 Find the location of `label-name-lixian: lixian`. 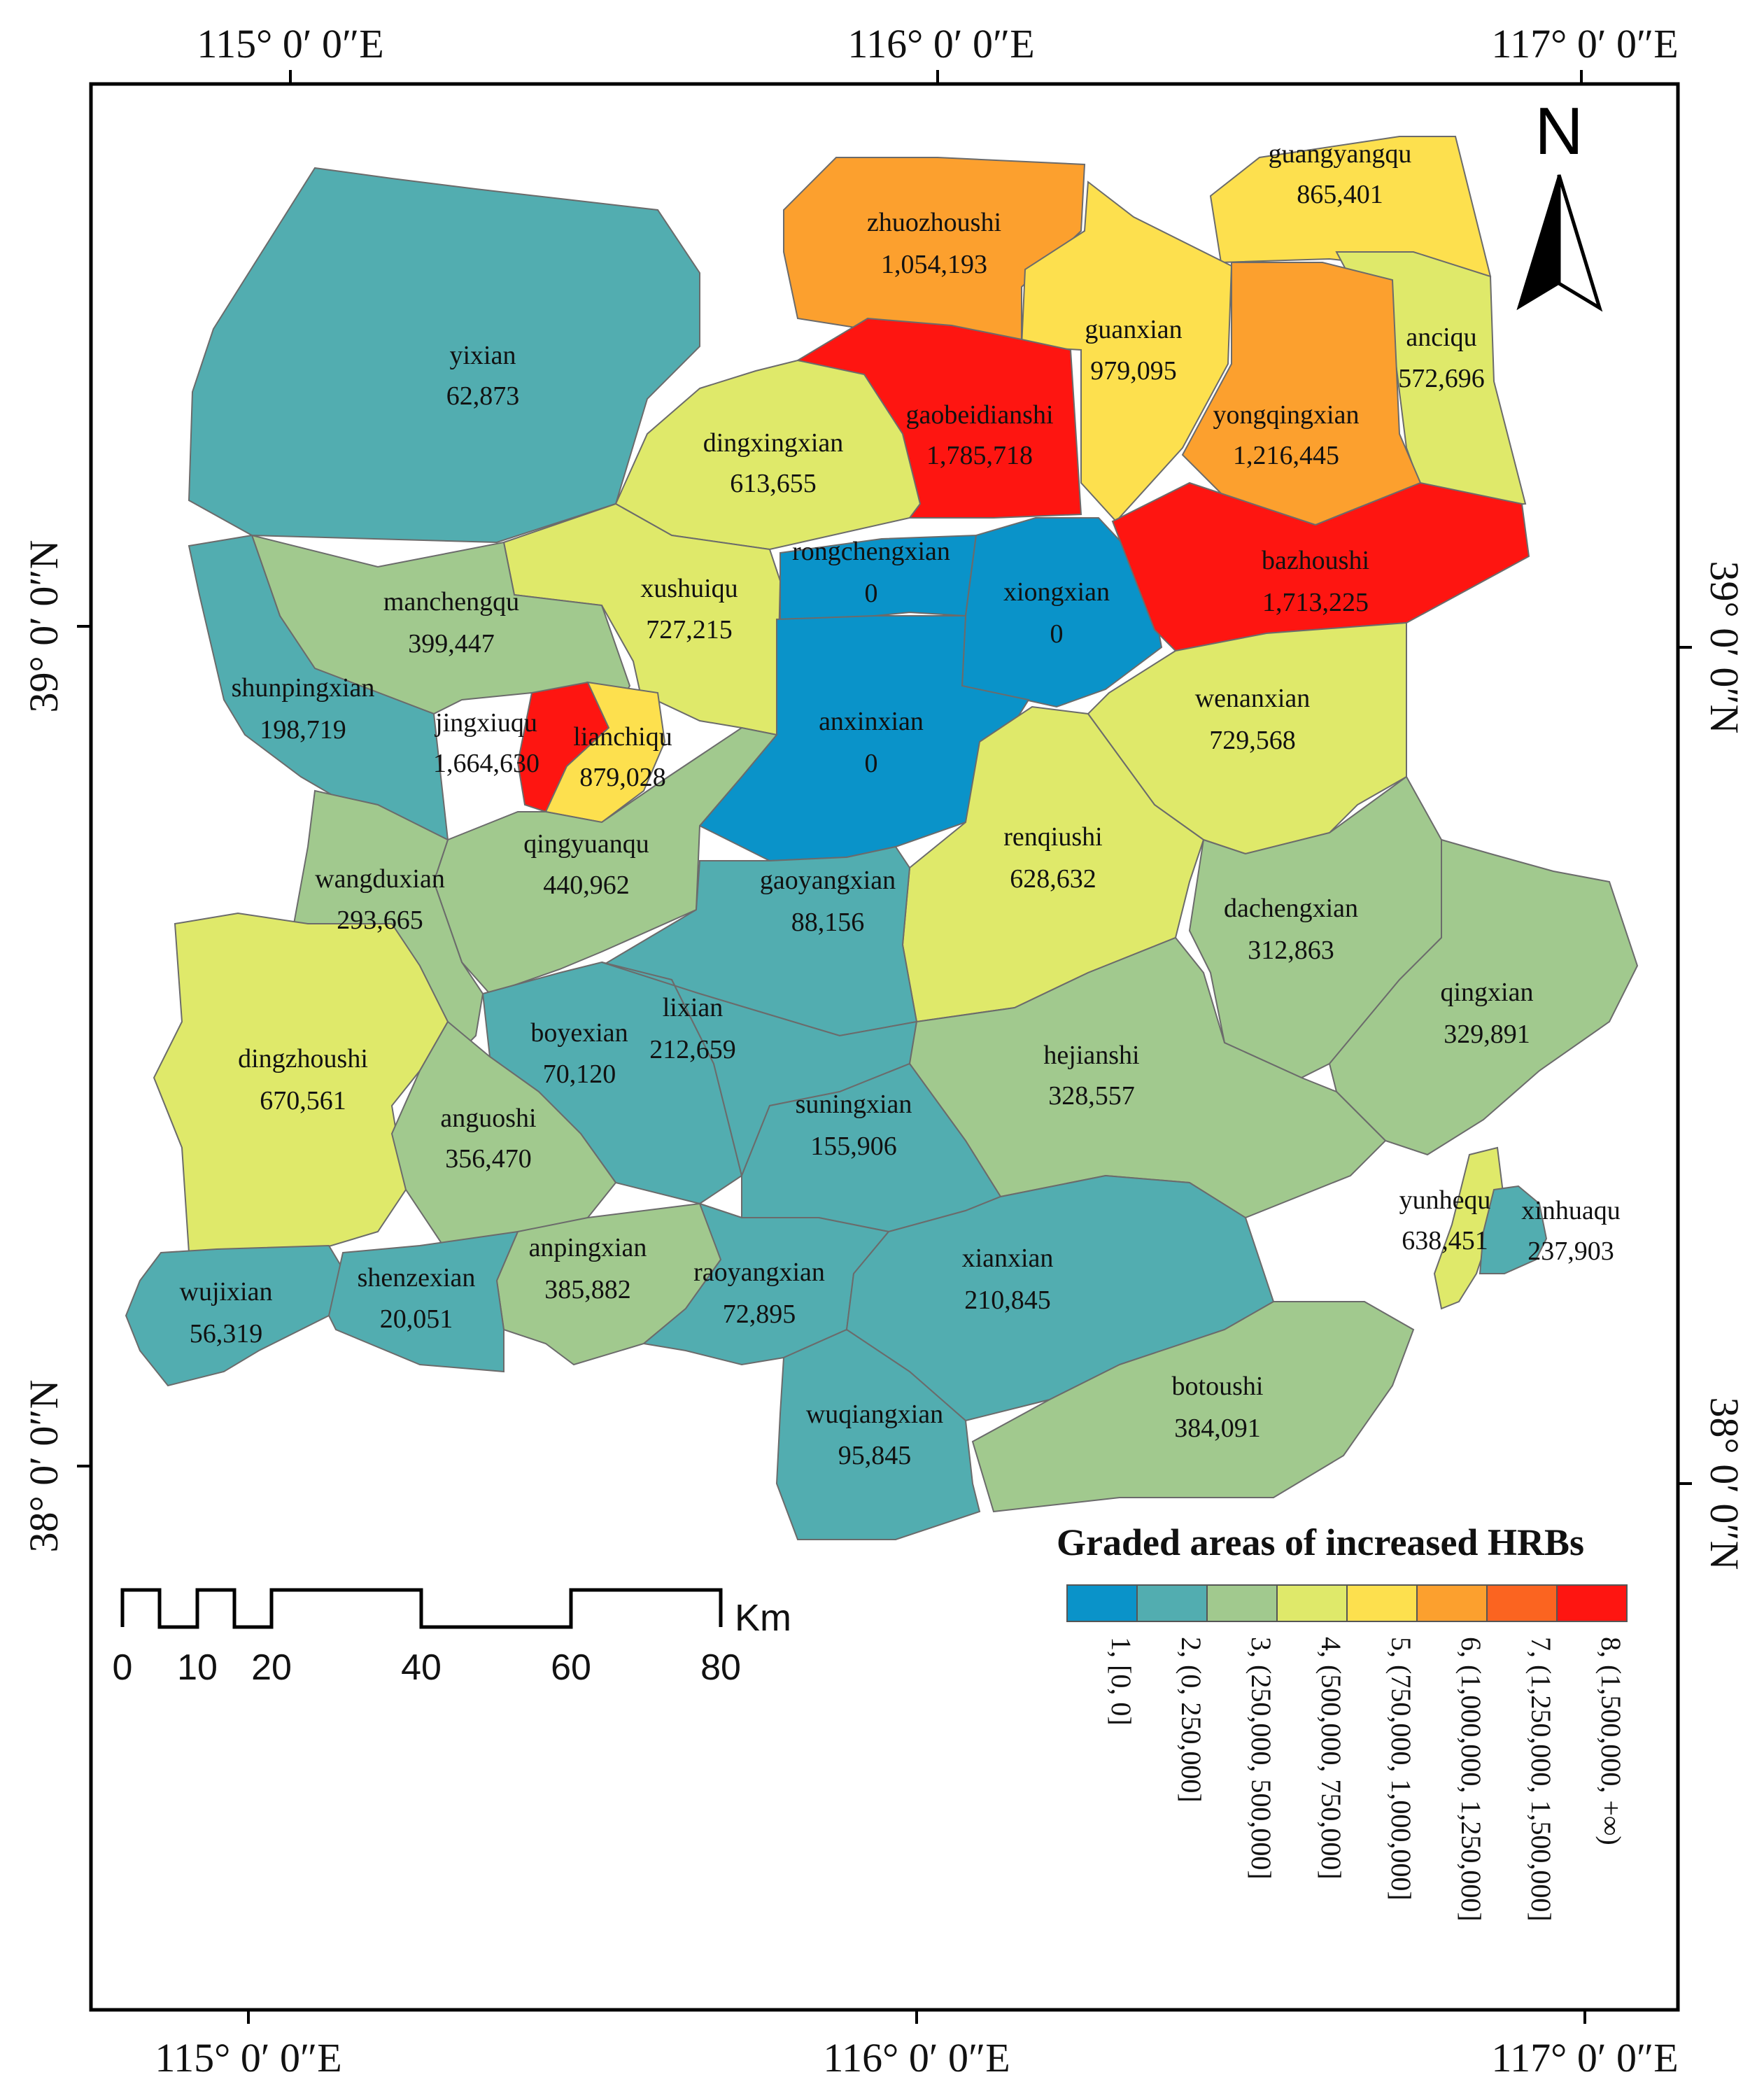

label-name-lixian: lixian is located at coordinates (693, 1008).